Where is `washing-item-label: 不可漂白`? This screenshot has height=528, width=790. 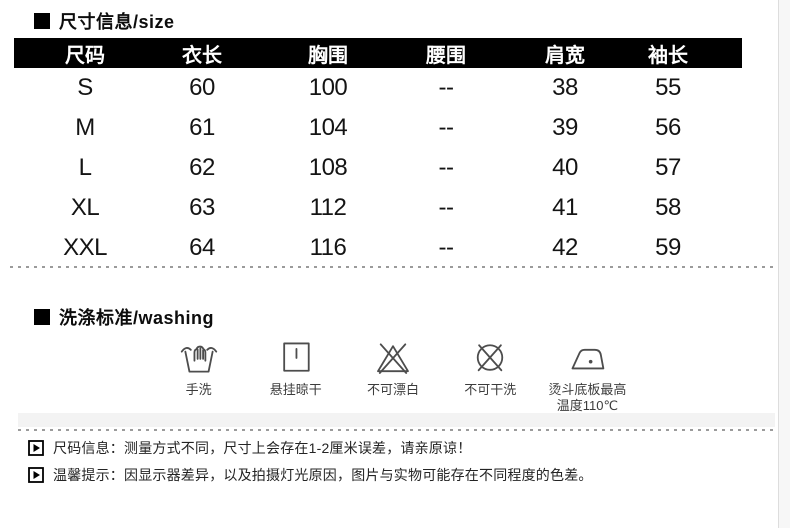 washing-item-label: 不可漂白 is located at coordinates (393, 389).